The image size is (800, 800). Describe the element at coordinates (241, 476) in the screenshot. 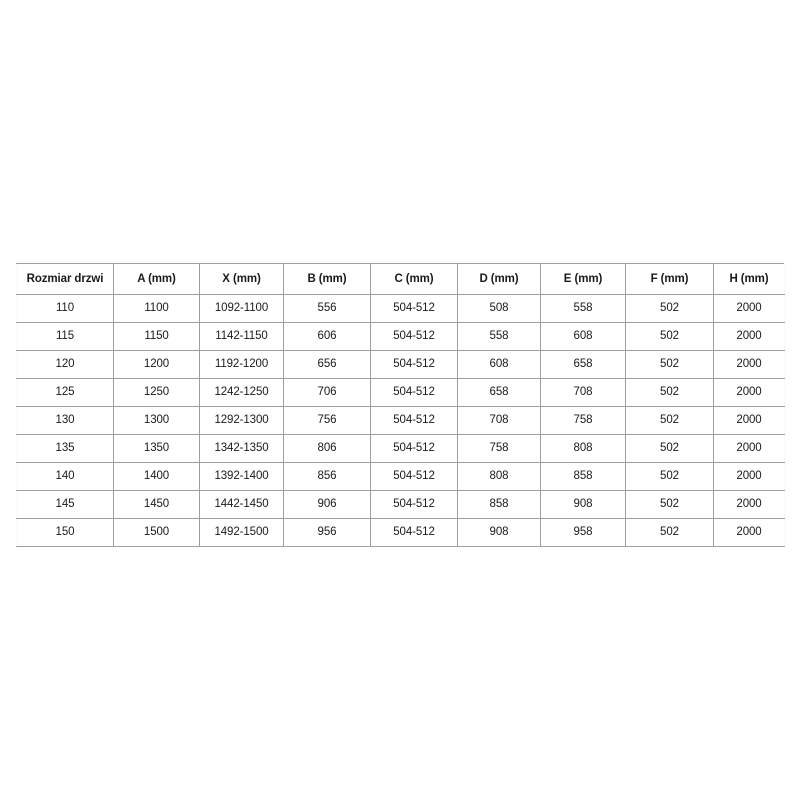

I see `cell-x: 1392-1400` at that location.